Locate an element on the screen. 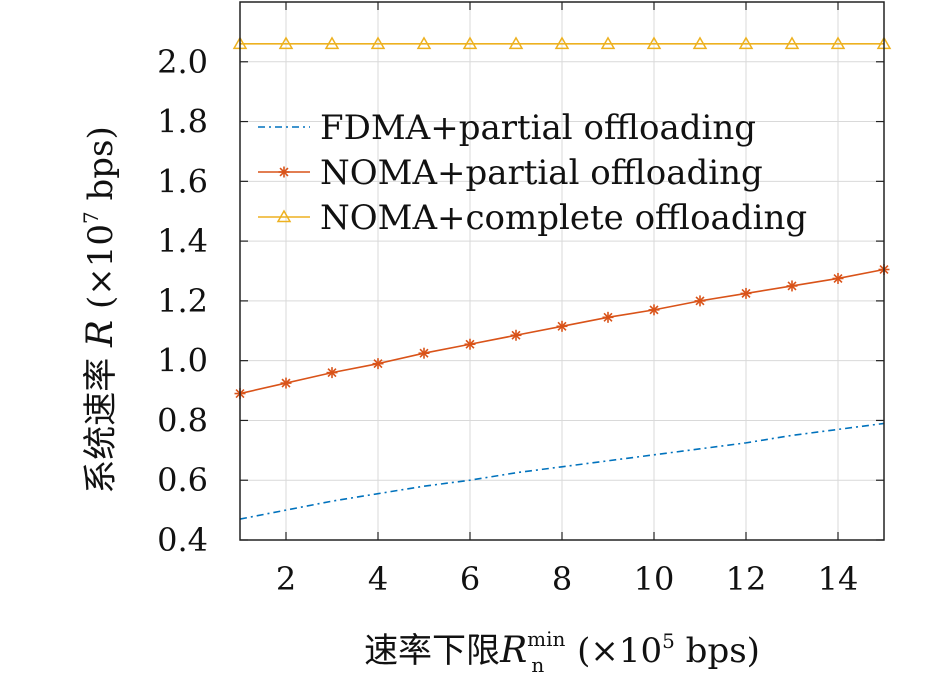  legend-label: NOMA+complete offloading is located at coordinates (563, 218).